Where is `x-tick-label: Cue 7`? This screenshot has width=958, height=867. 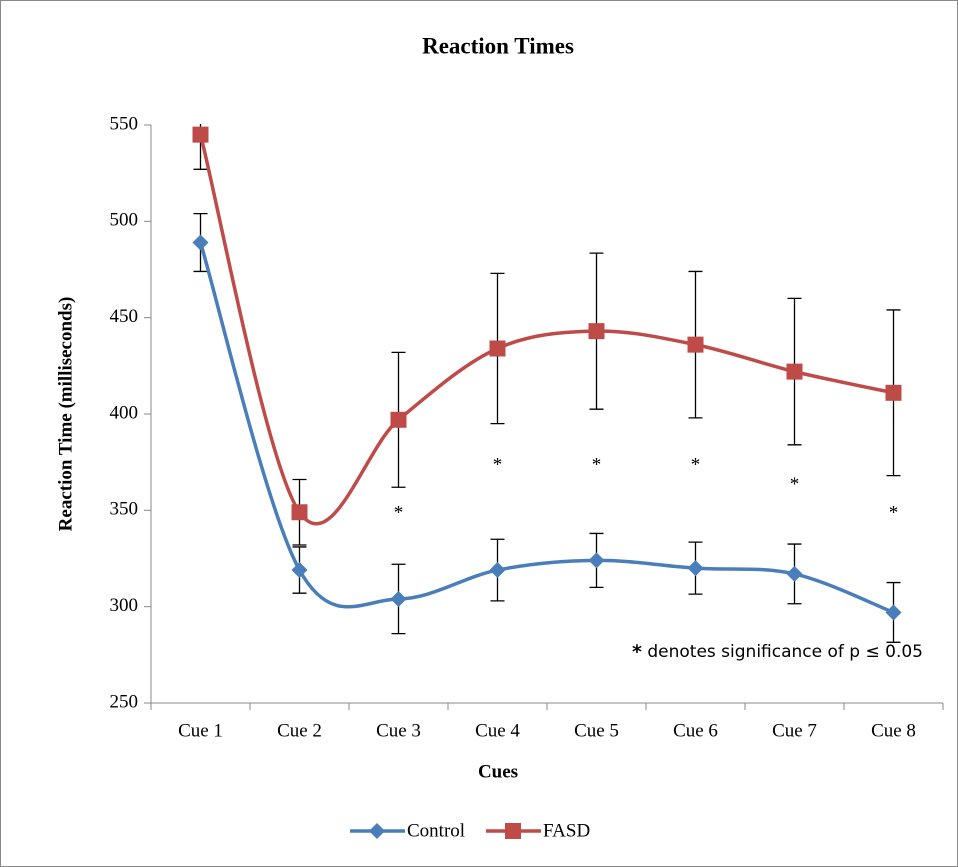 x-tick-label: Cue 7 is located at coordinates (794, 730).